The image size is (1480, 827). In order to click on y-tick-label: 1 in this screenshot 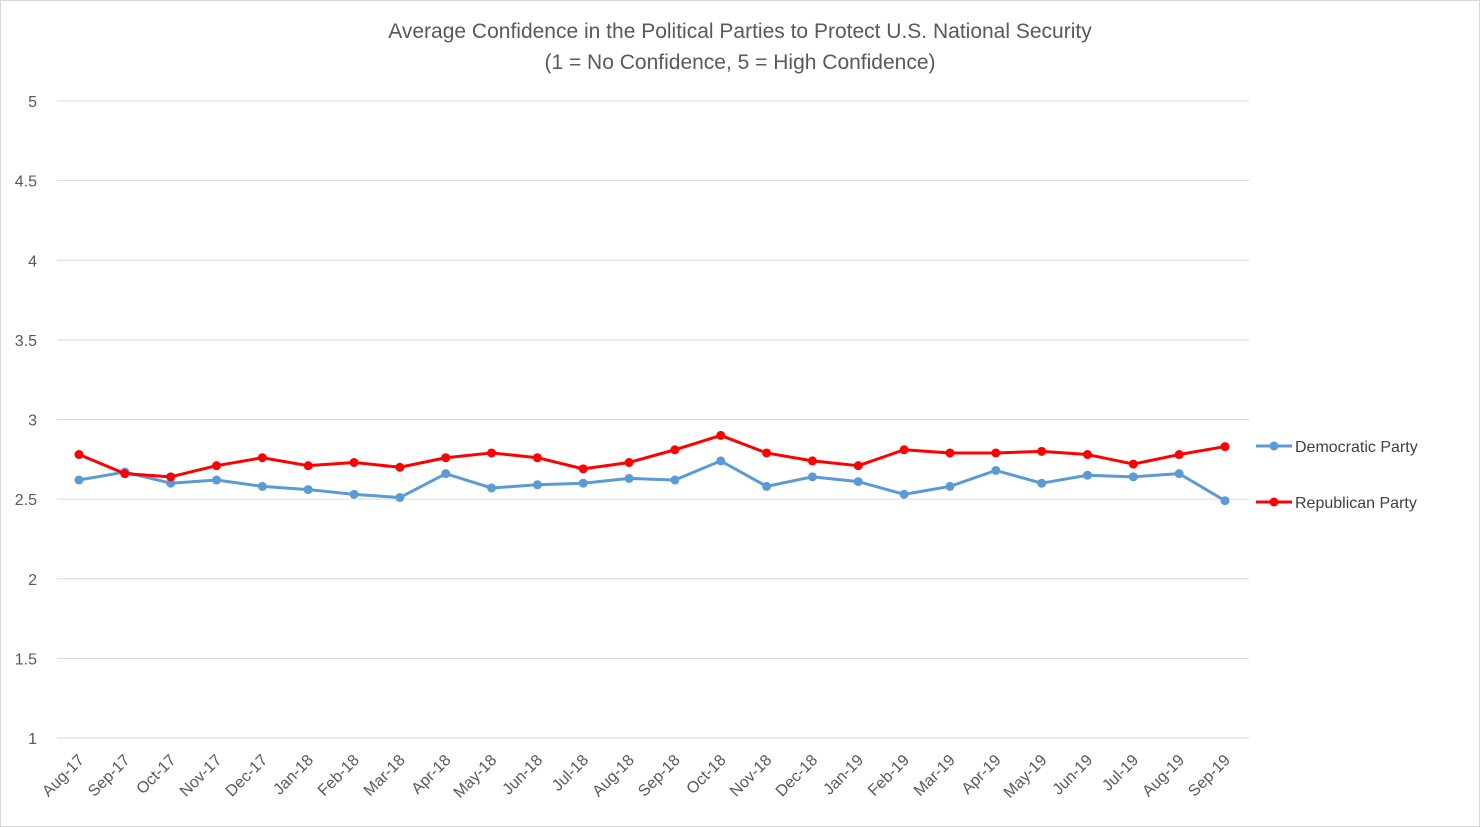, I will do `click(32, 739)`.